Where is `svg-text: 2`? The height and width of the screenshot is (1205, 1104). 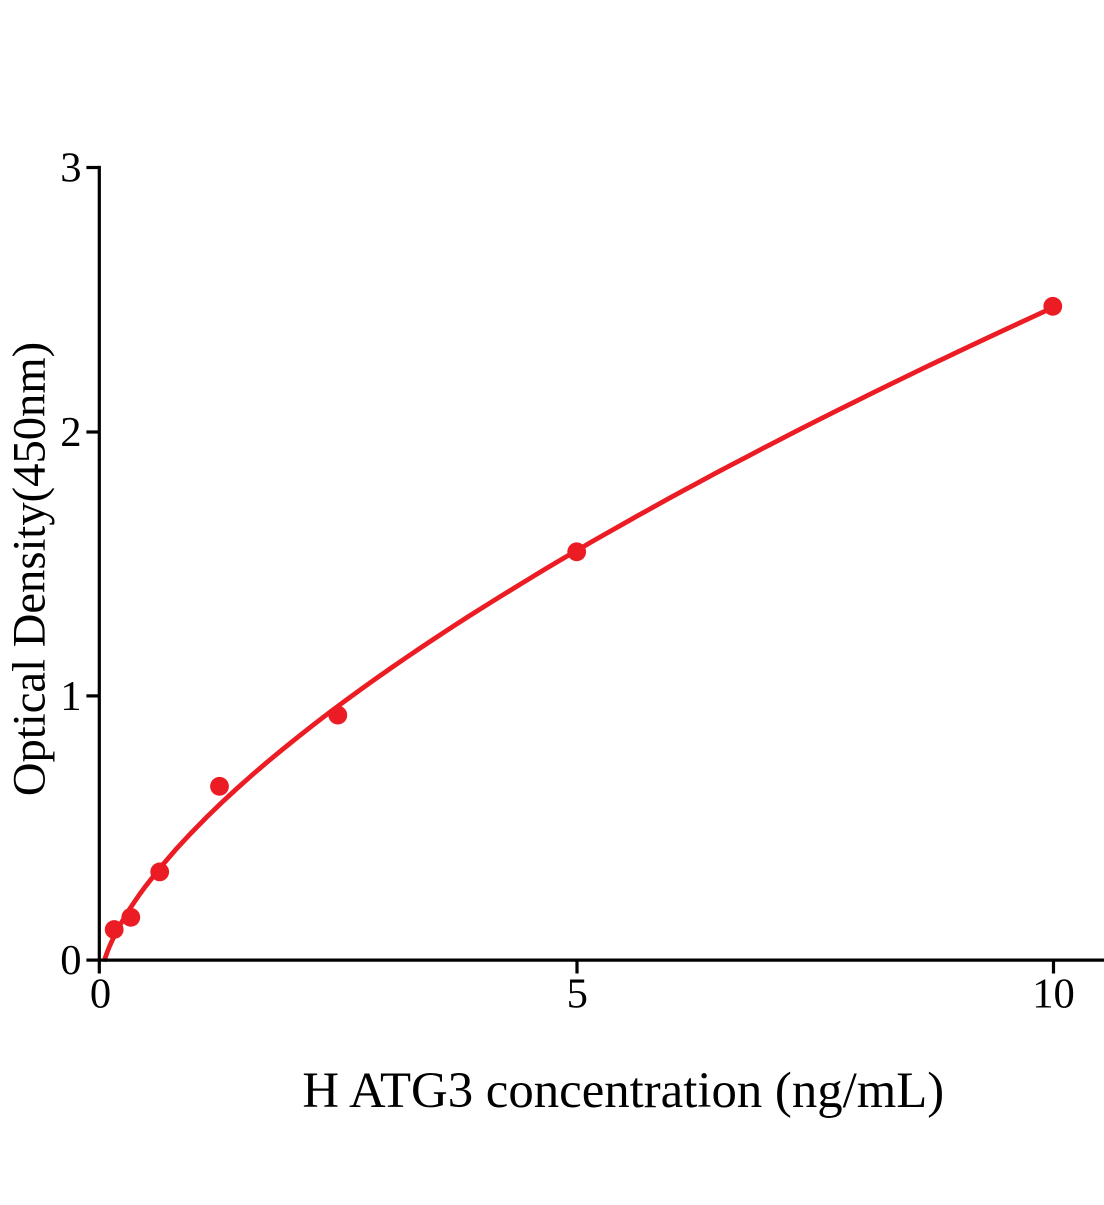 svg-text: 2 is located at coordinates (70, 432).